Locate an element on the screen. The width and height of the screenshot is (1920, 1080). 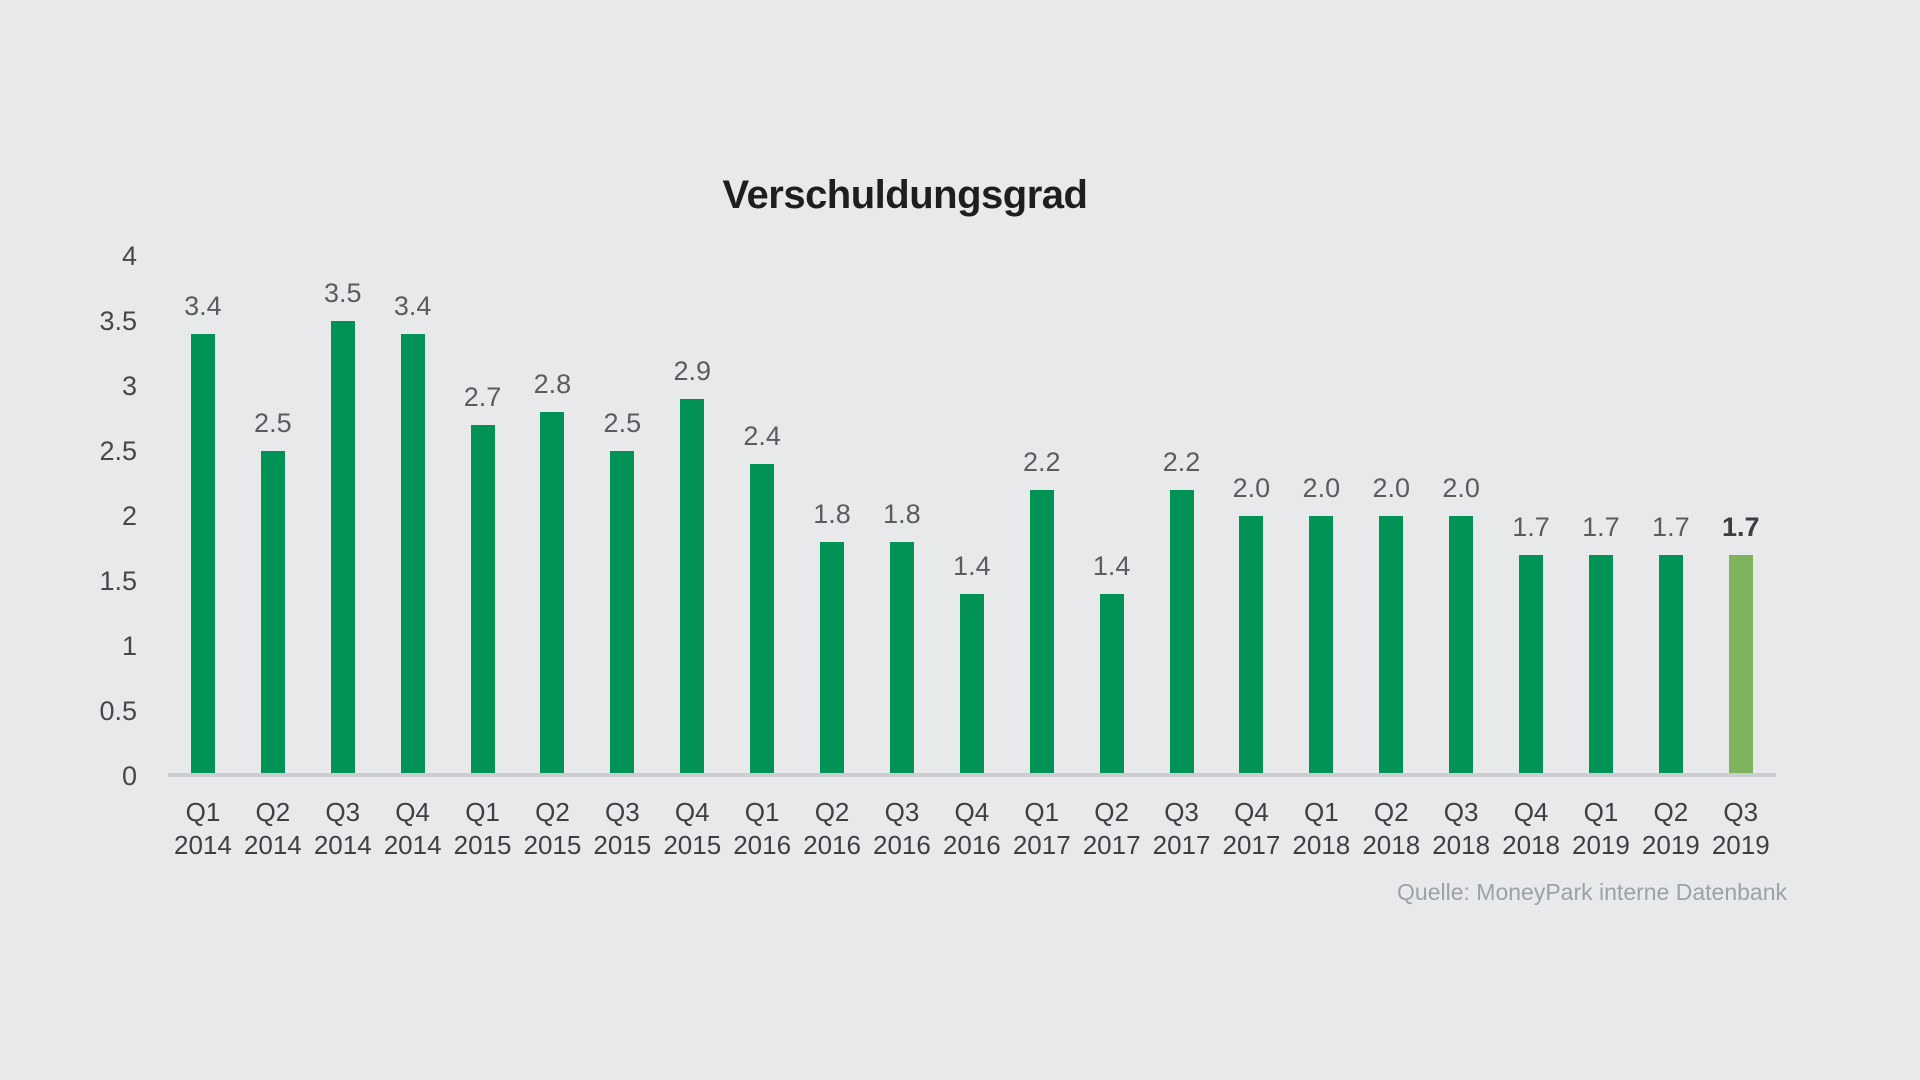
bar-column-q3-2019: 1.7 Q3 2019 is located at coordinates (1741, 430).